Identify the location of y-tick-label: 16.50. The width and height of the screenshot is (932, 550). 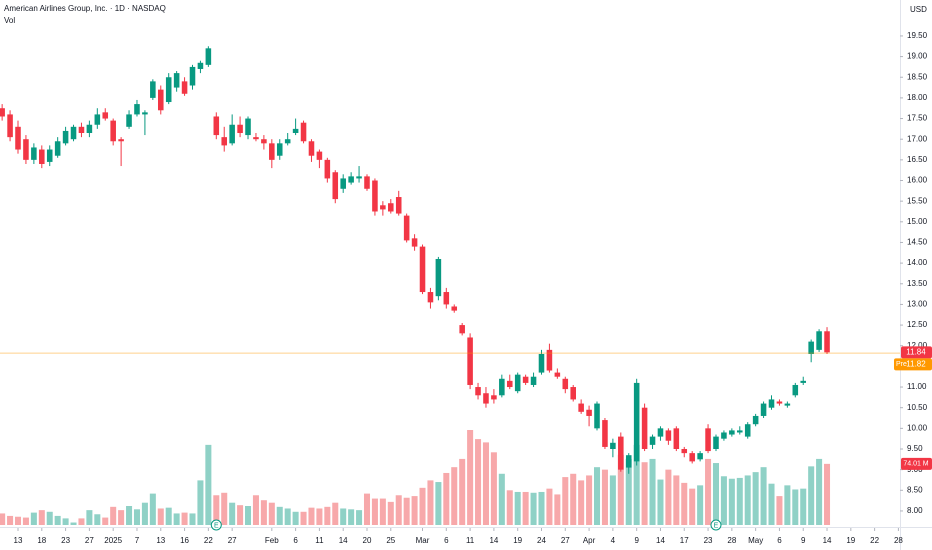
(917, 159).